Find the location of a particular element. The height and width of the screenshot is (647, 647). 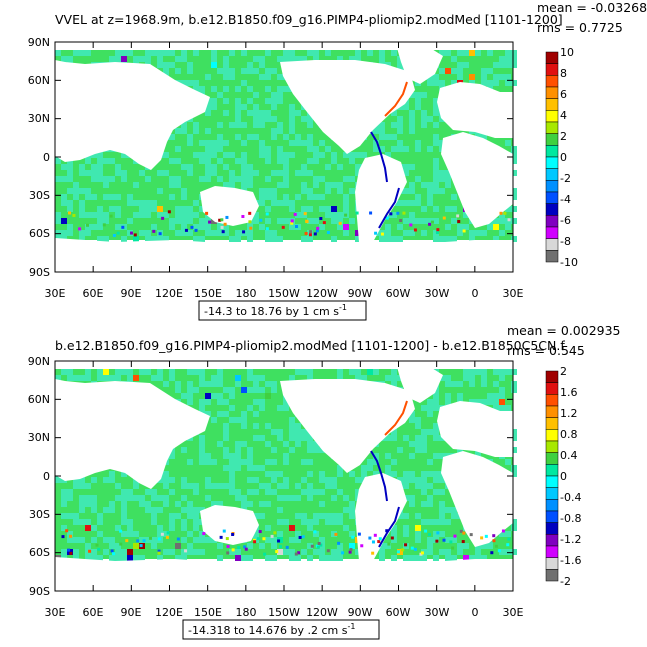

colorbar-label: 6 is located at coordinates (563, 94).